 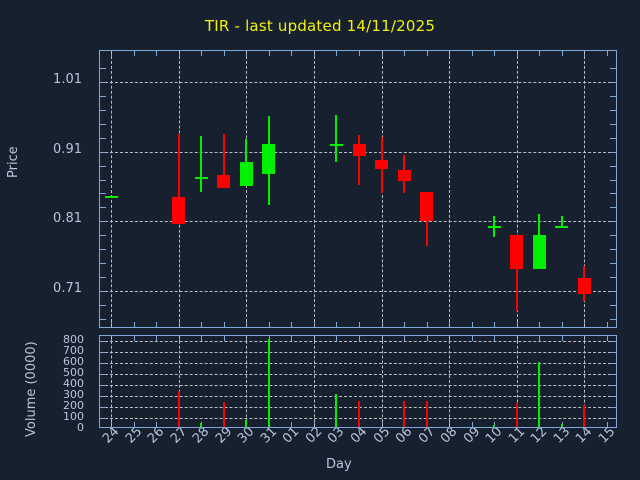 I want to click on volume-tick-label: 500, so click(x=73, y=373).